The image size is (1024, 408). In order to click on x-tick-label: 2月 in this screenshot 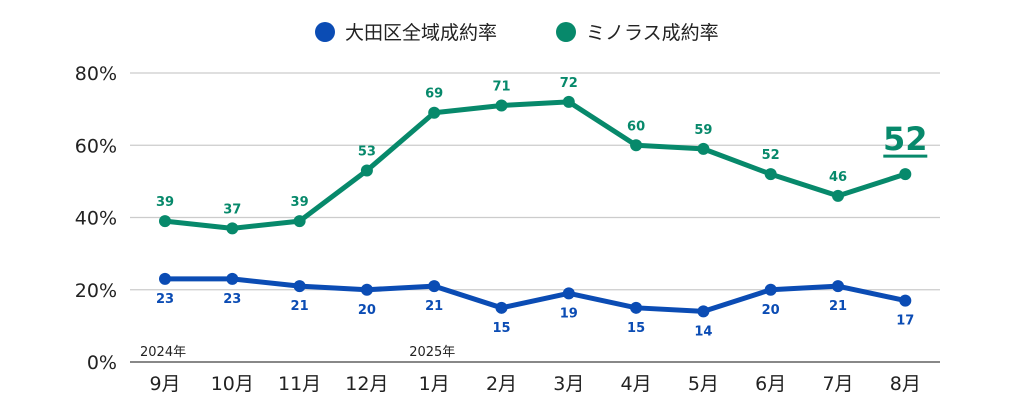, I will do `click(501, 384)`.